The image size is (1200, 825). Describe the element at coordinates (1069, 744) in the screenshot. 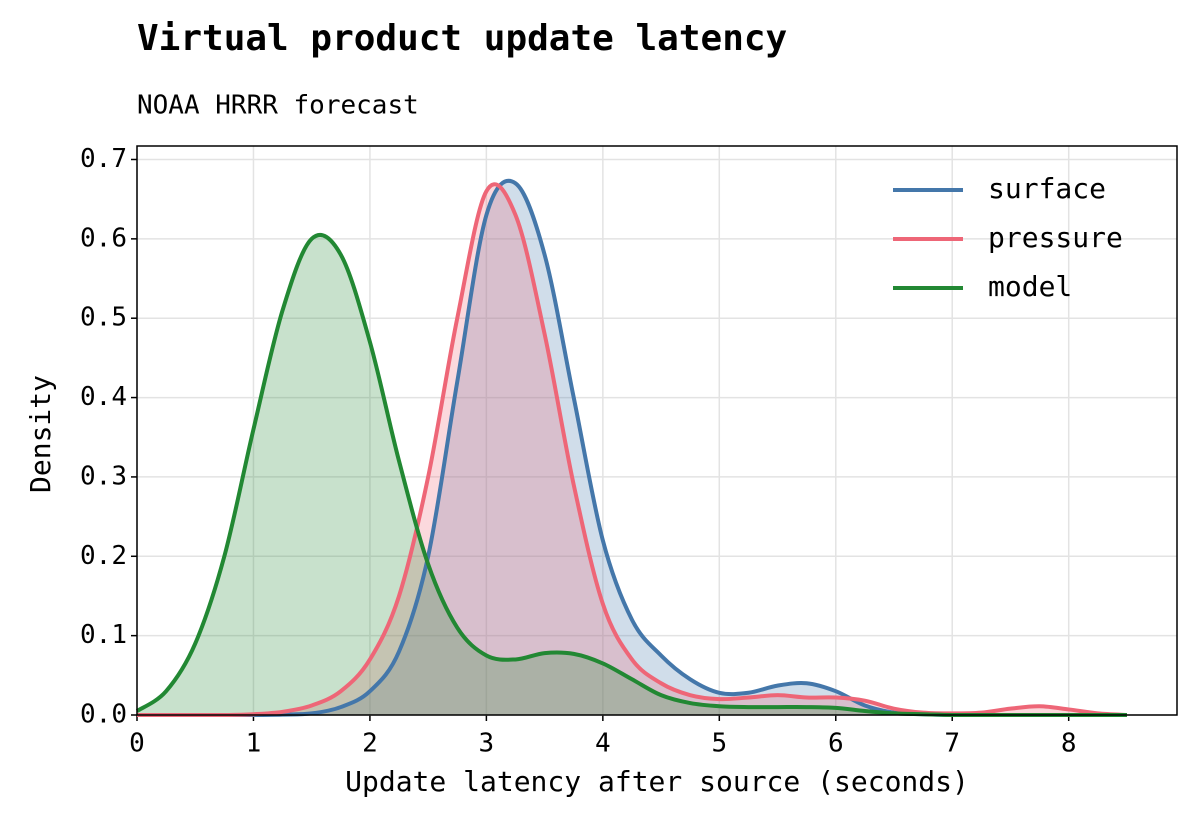

I see `x-tick-label: 8` at that location.